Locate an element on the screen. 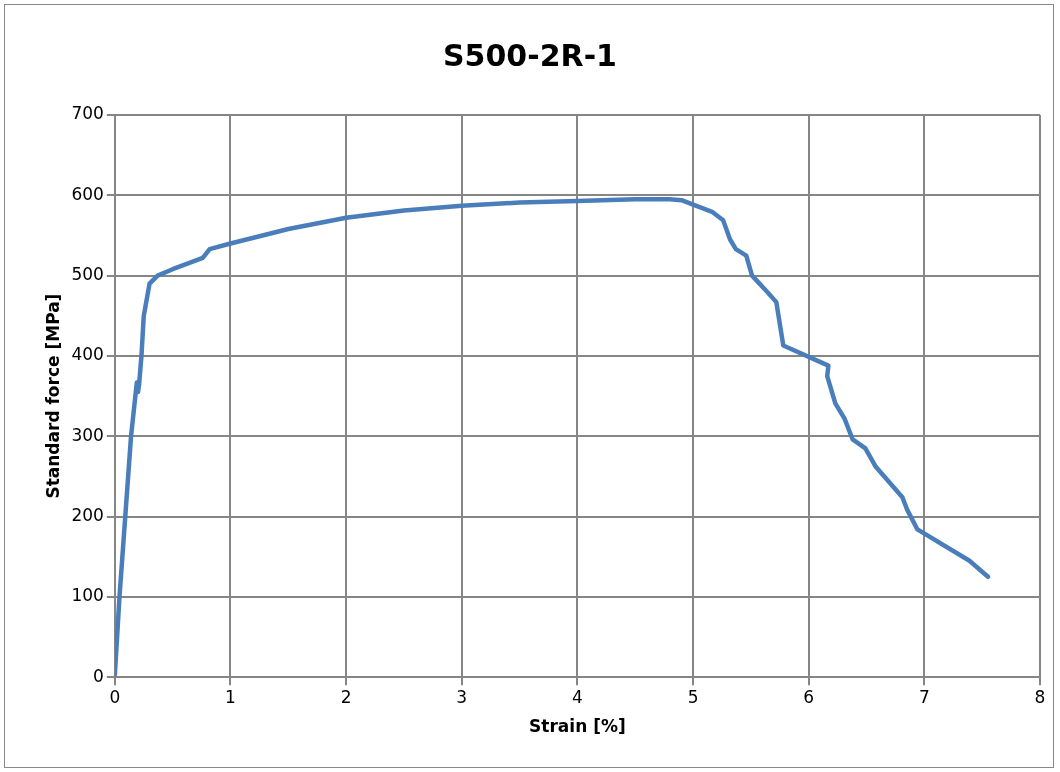 Image resolution: width=1060 pixels, height=772 pixels. x-tick-label: 2 is located at coordinates (346, 696).